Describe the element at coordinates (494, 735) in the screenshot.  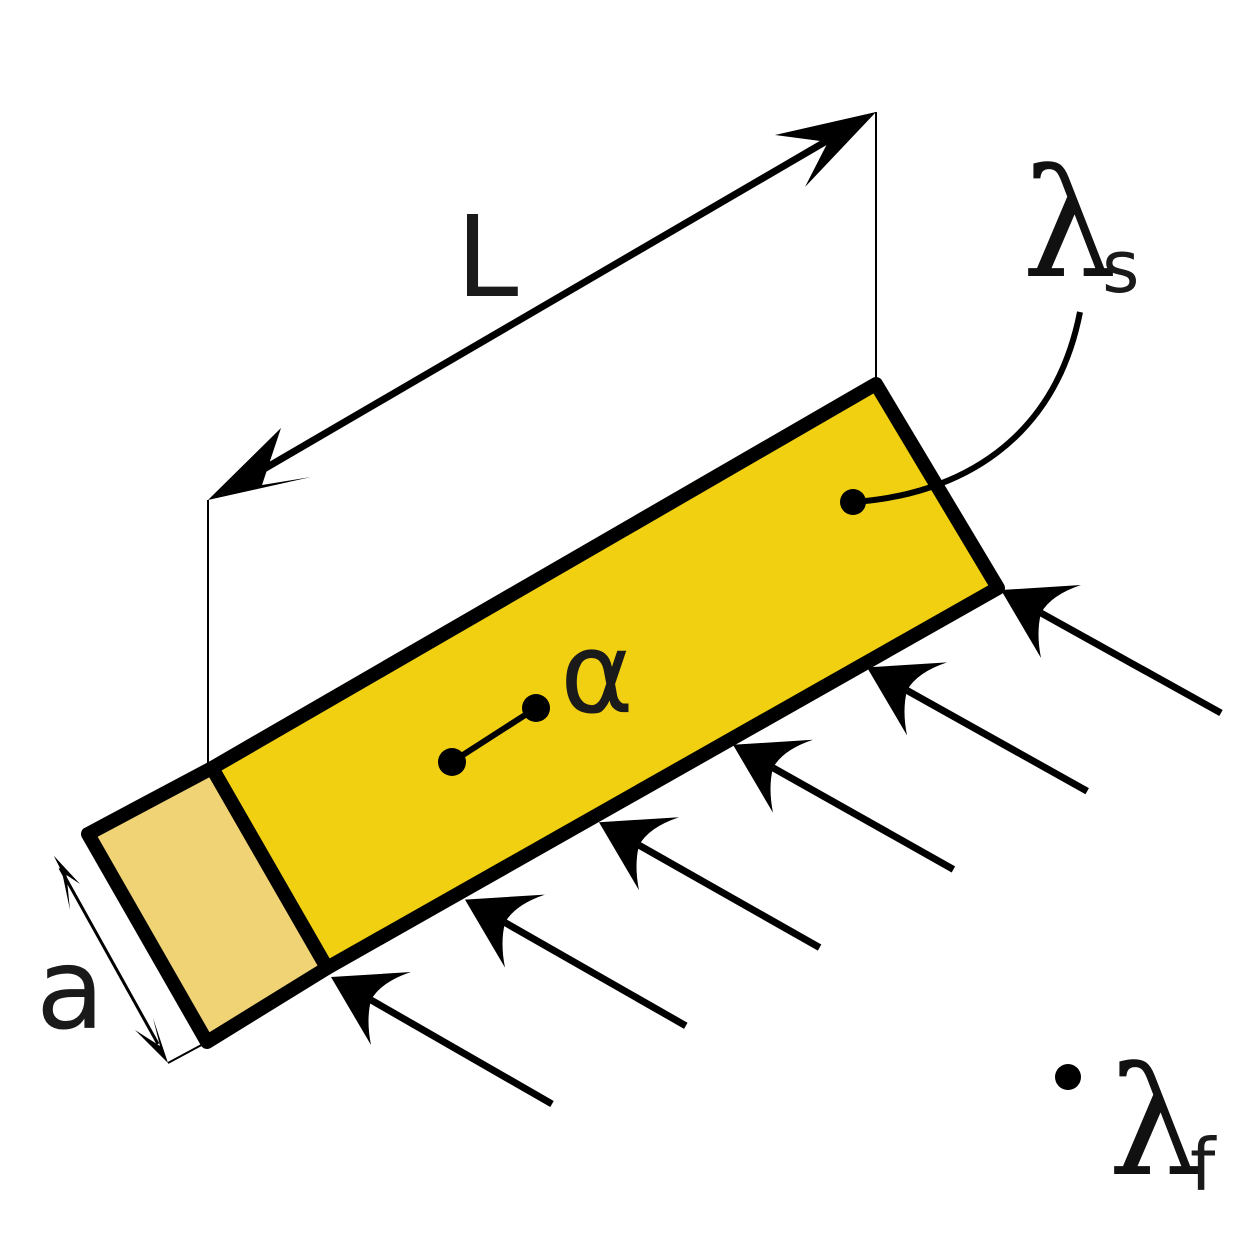
I see `alpha-marker` at that location.